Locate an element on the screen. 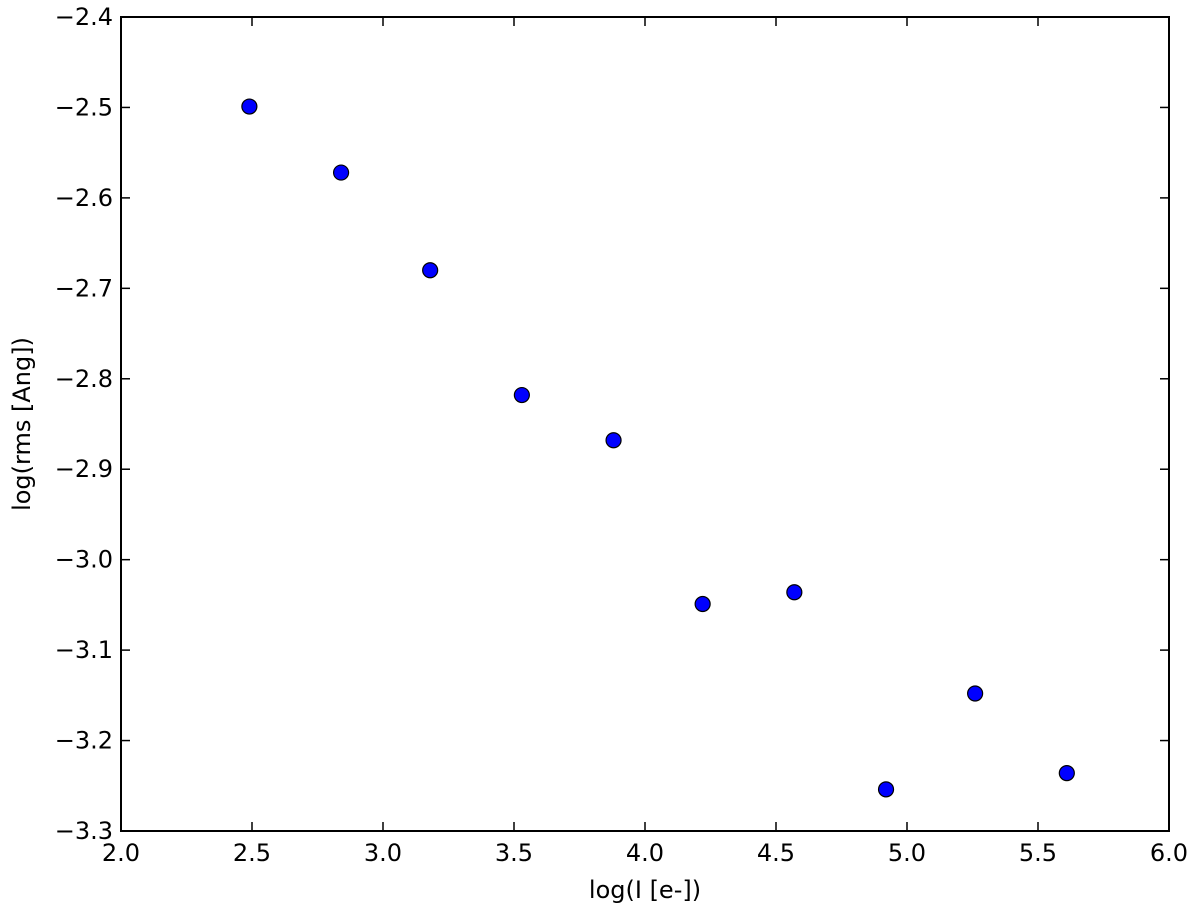 This screenshot has height=918, width=1200. y-tick-label: −2.4 is located at coordinates (84, 17).